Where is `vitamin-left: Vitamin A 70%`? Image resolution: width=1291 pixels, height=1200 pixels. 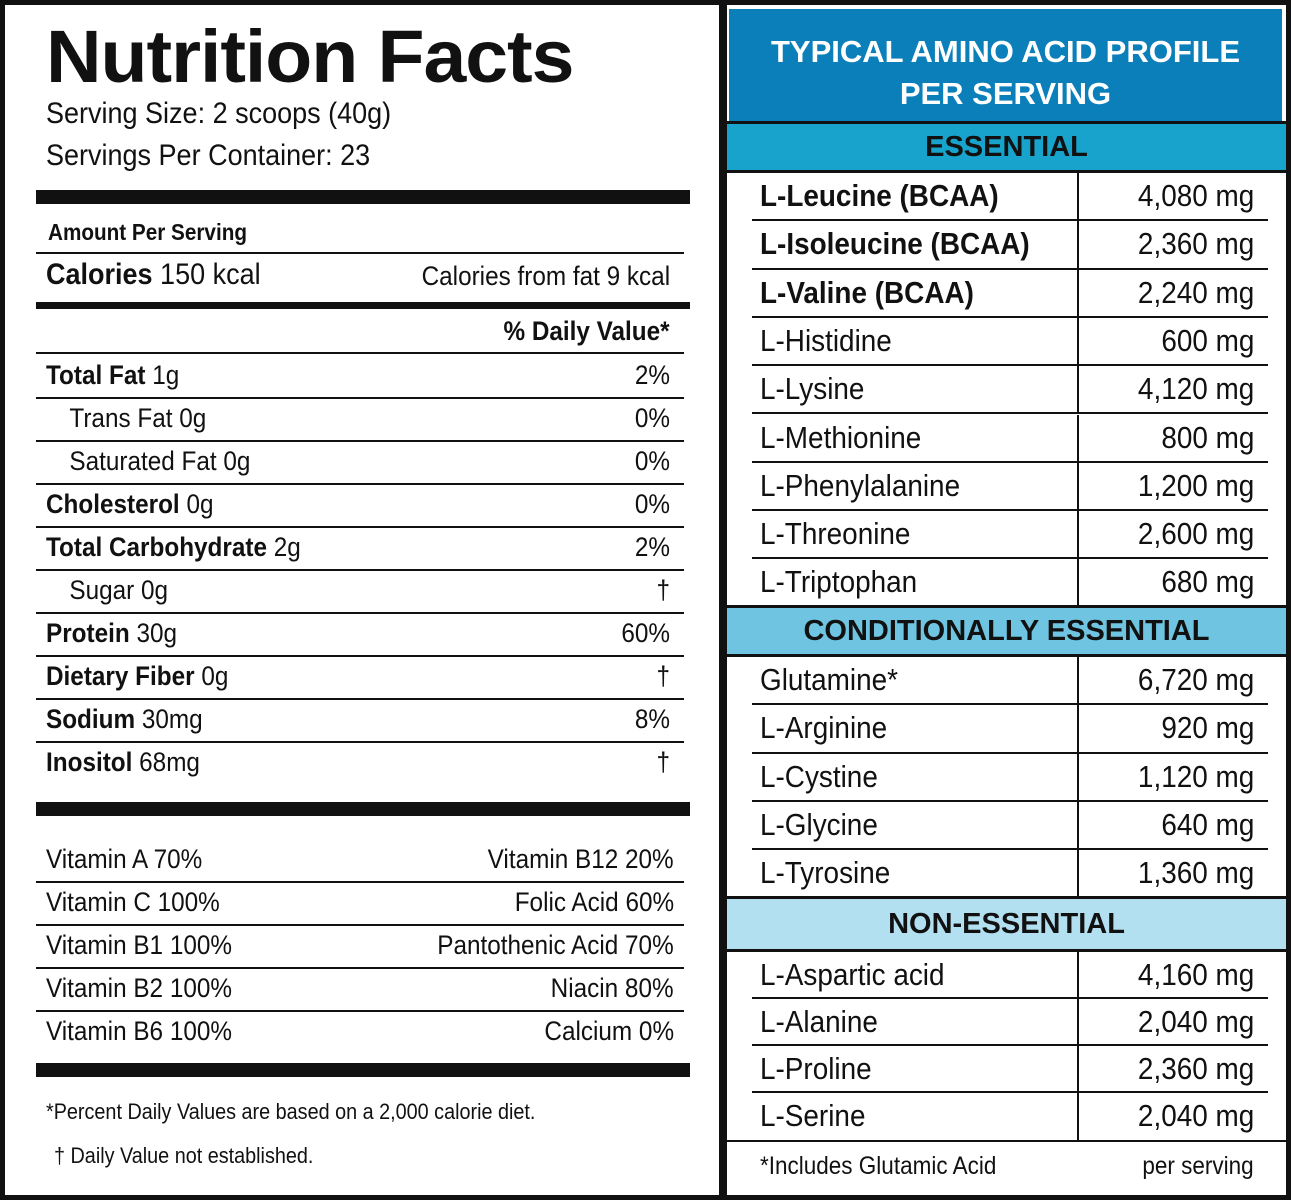
vitamin-left: Vitamin A 70% is located at coordinates (124, 859).